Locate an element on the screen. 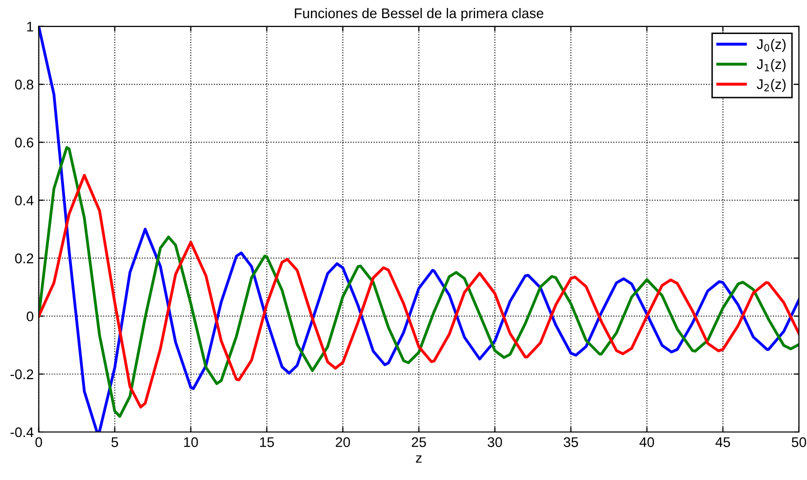  x-tick-label: 50 is located at coordinates (799, 442).